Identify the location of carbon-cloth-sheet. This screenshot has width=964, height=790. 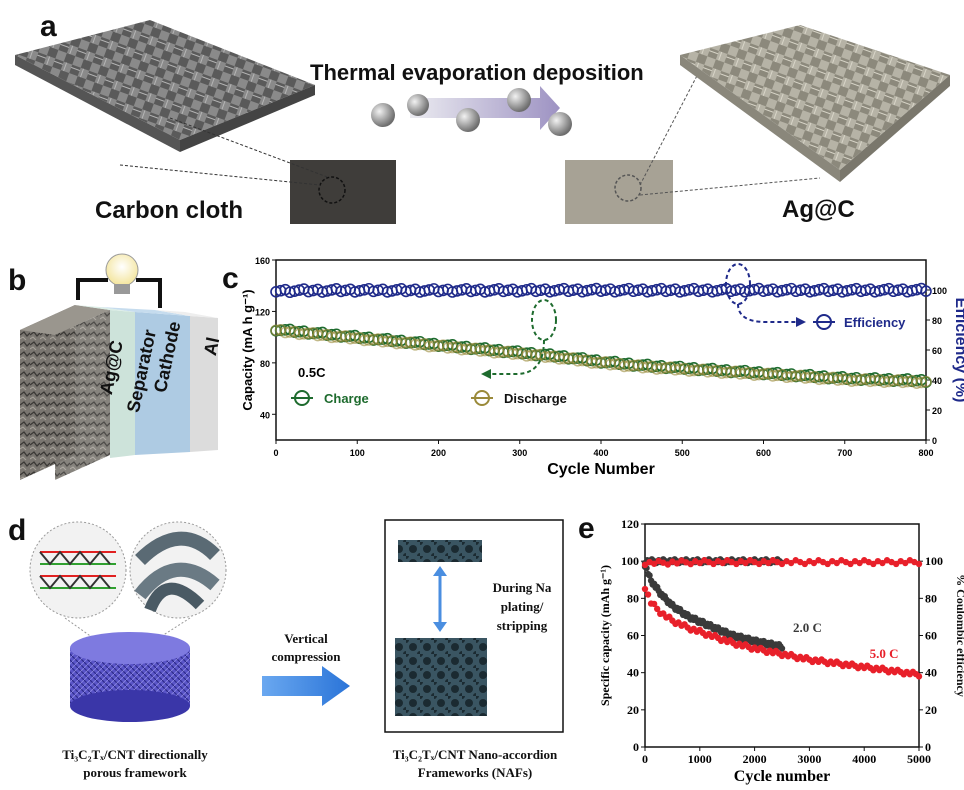
(165, 80).